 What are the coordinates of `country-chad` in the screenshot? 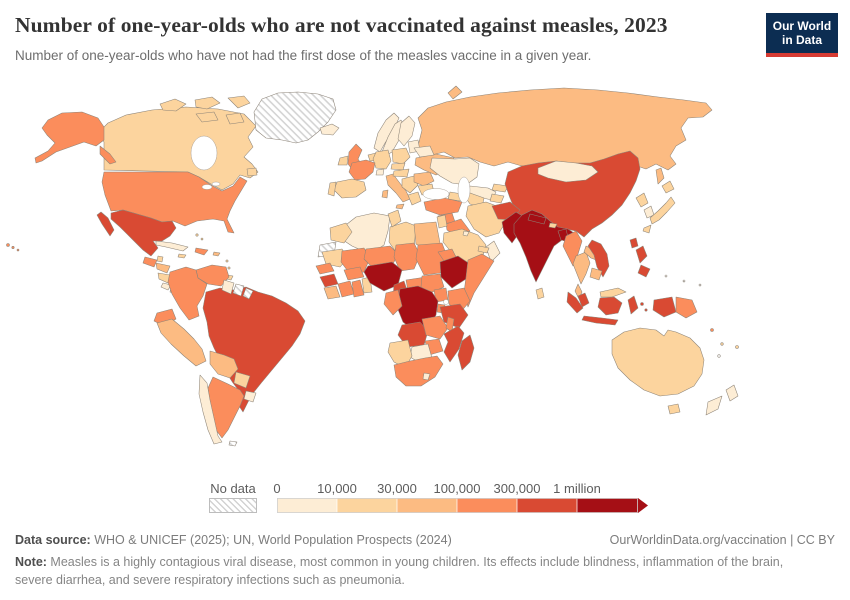 It's located at (407, 257).